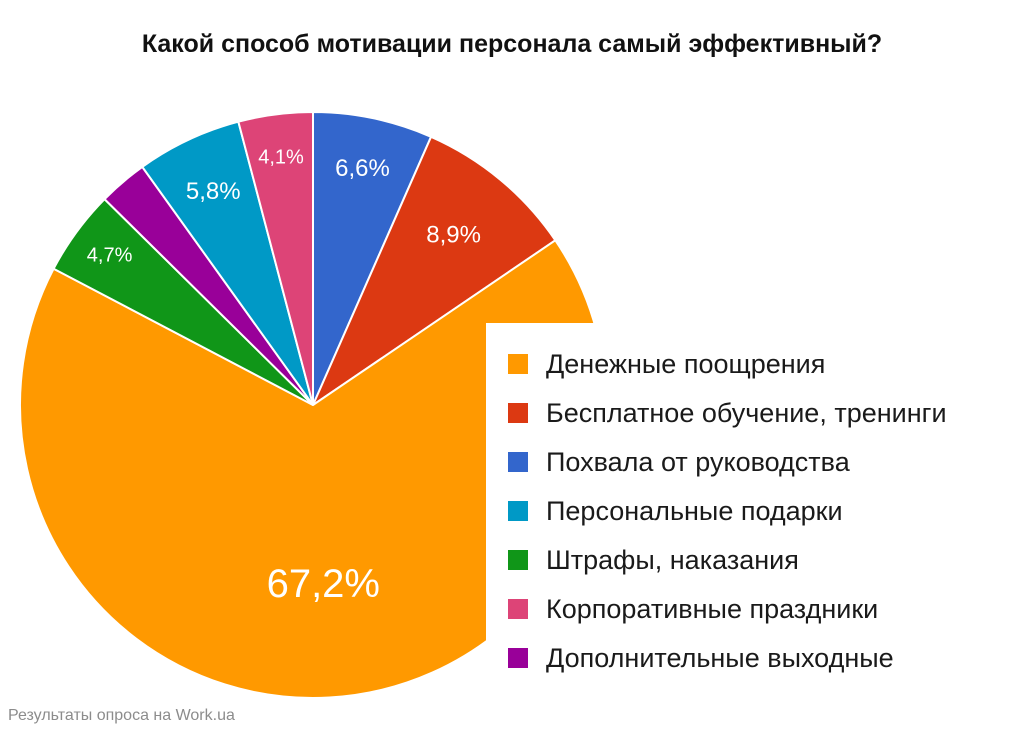  Describe the element at coordinates (213, 191) in the screenshot. I see `slice-value-label: 5,8%` at that location.